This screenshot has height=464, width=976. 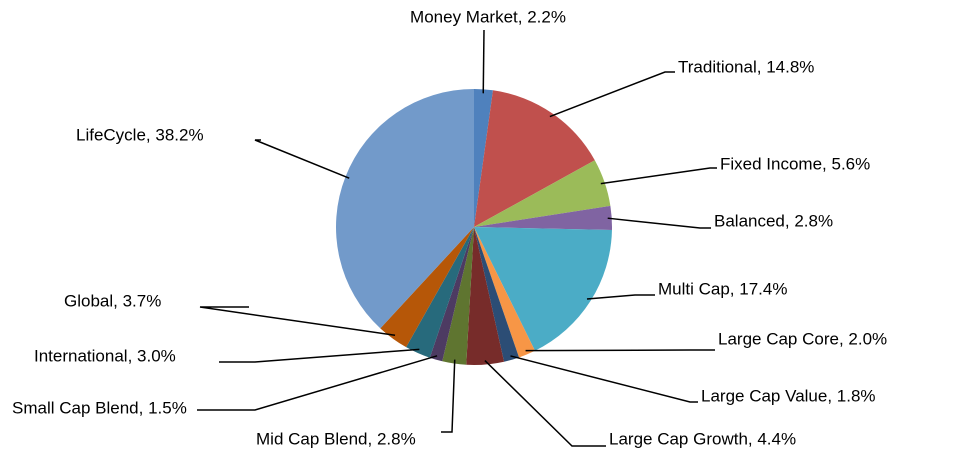 What do you see at coordinates (746, 66) in the screenshot?
I see `data-label: Traditional, 14.8%` at bounding box center [746, 66].